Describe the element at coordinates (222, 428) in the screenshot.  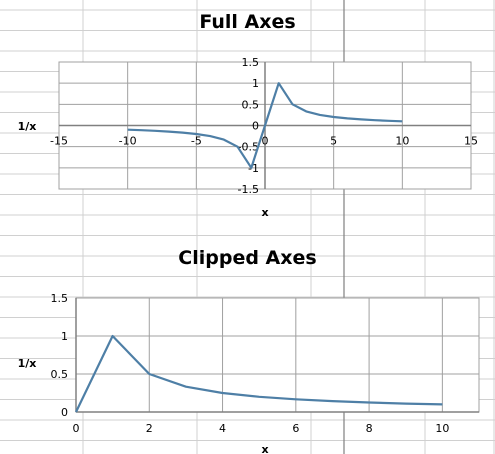
I see `x-tick-label: 4` at that location.